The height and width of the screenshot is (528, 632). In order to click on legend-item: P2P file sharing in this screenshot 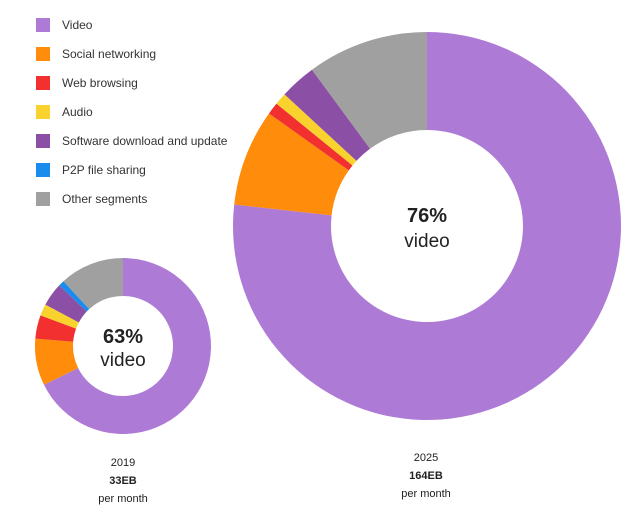, I will do `click(131, 169)`.